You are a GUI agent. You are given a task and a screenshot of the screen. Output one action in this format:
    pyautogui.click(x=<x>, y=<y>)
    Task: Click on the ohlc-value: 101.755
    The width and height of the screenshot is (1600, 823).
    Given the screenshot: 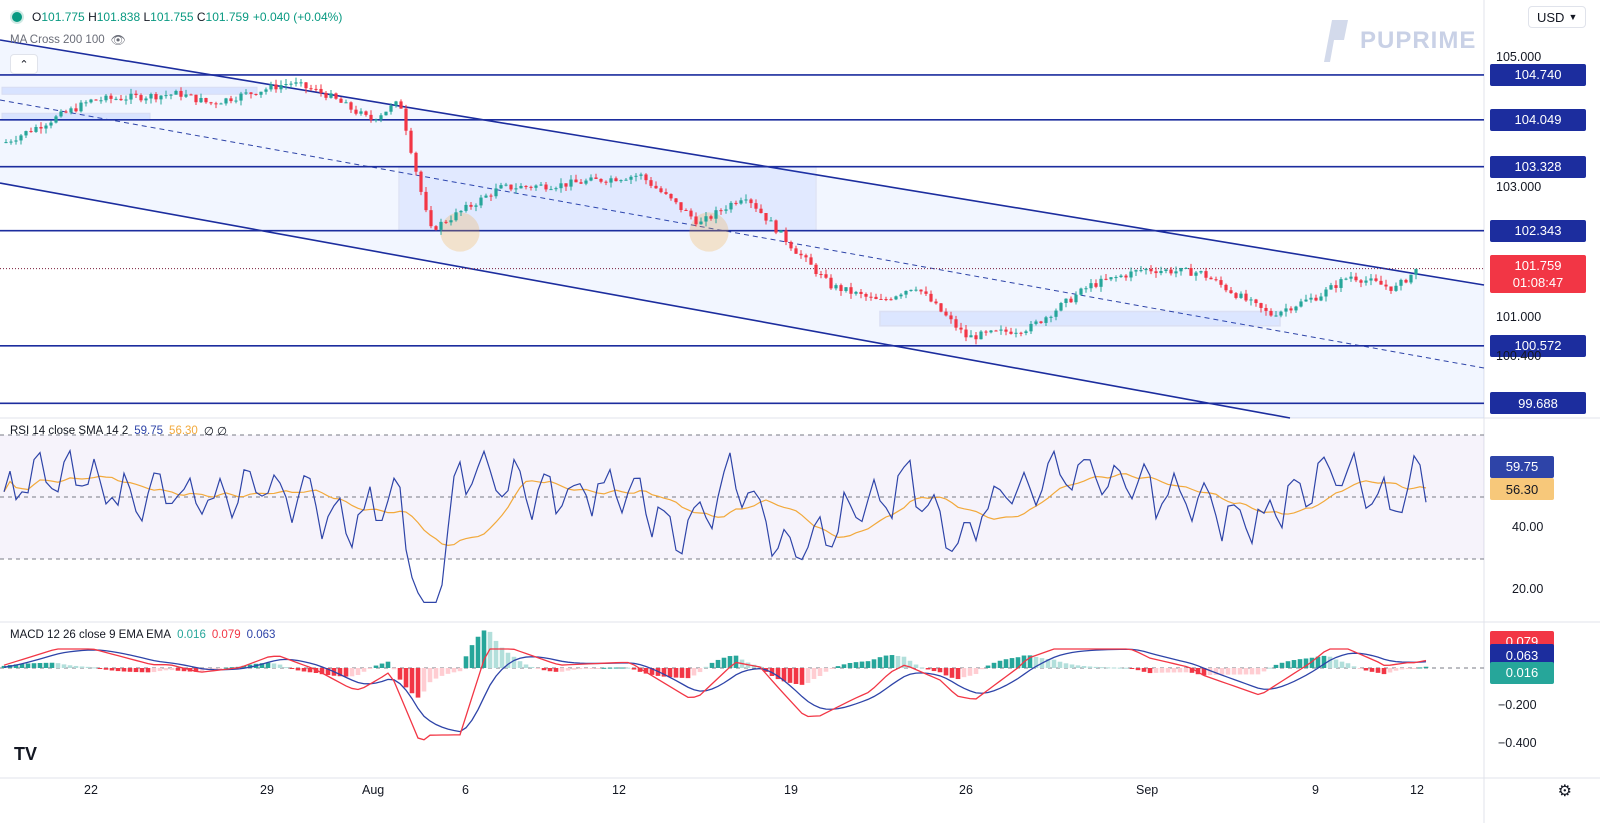 What is the action you would take?
    pyautogui.click(x=173, y=17)
    